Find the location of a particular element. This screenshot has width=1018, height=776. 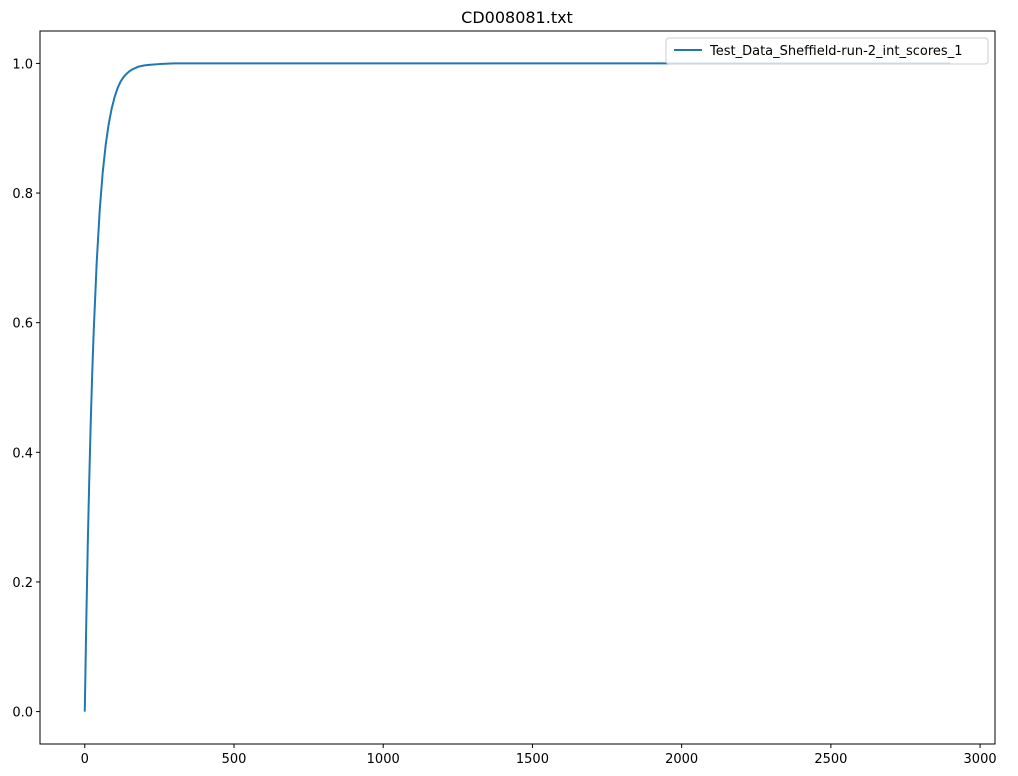

legend-box is located at coordinates (827, 51).